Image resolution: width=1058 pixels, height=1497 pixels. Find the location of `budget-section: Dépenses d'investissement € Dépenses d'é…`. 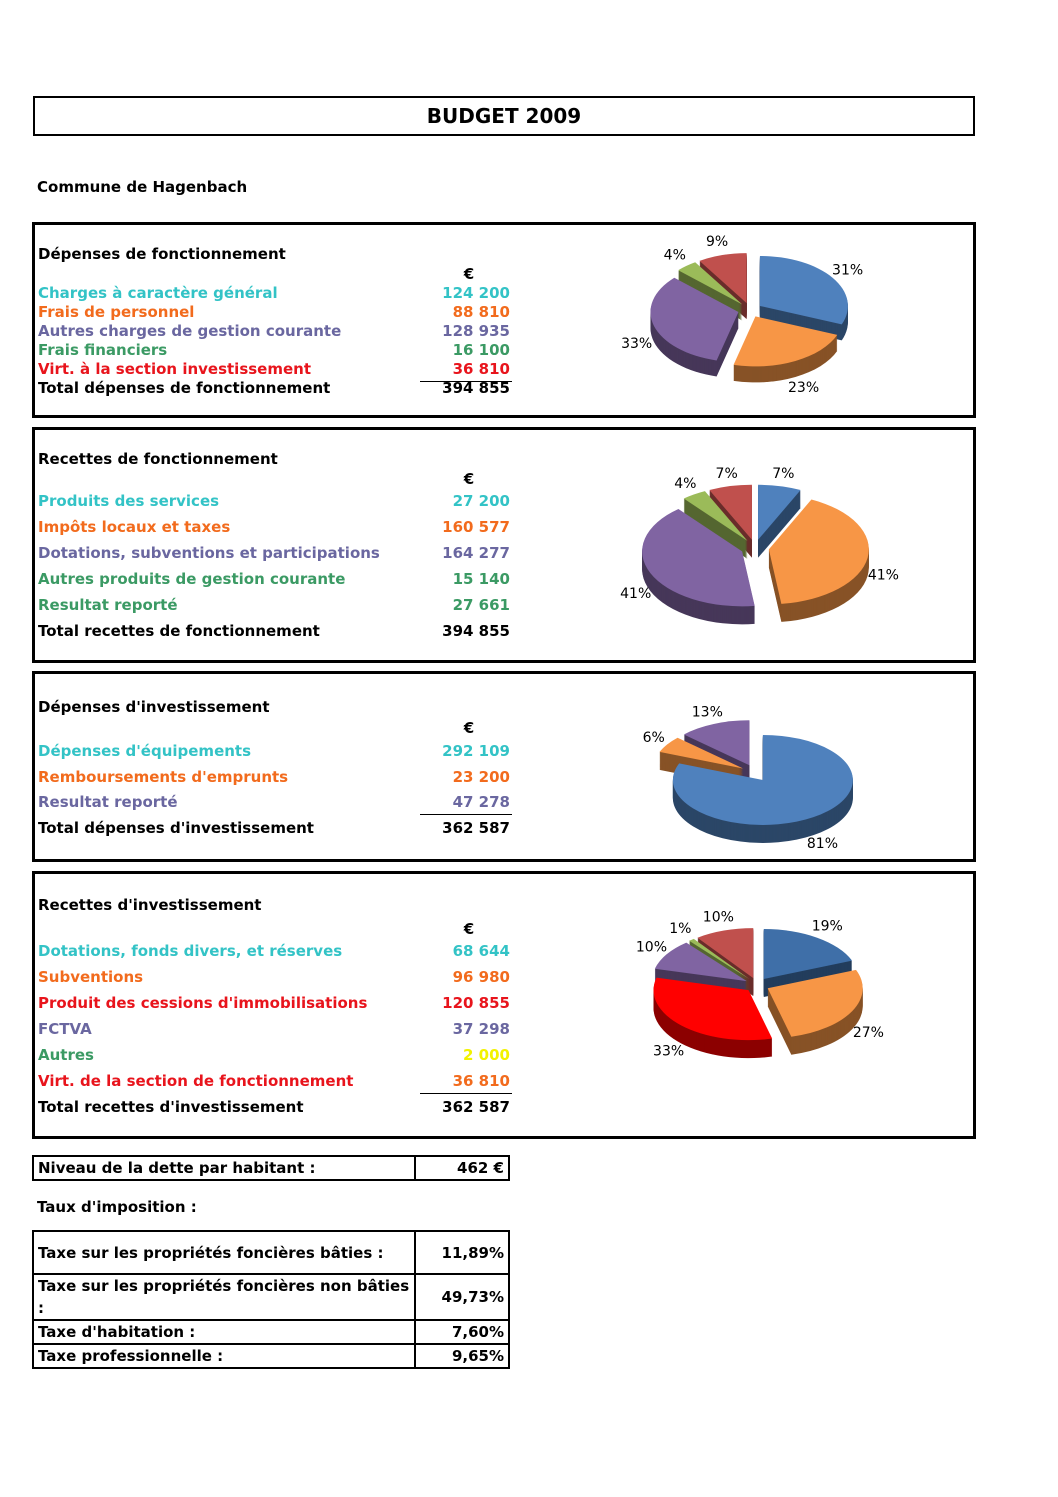

budget-section: Dépenses d'investissement € Dépenses d'é… is located at coordinates (504, 766).